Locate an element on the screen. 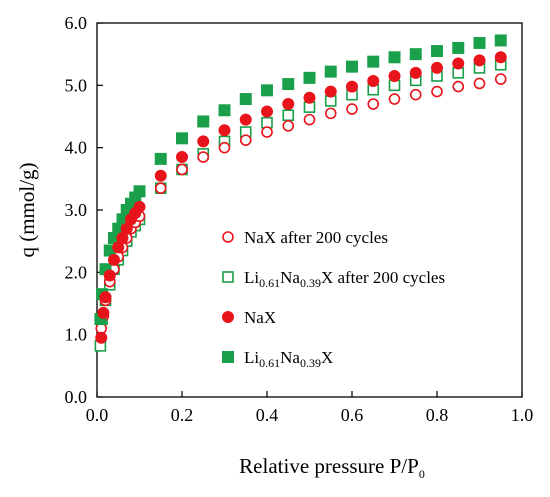  legend-label: Li0.61Na0.39X is located at coordinates (288, 359).